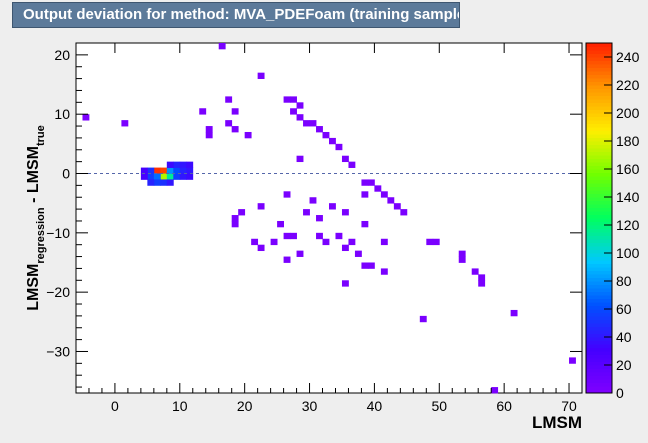 This screenshot has height=443, width=648. Describe the element at coordinates (628, 225) in the screenshot. I see `color-scale-label: 120` at that location.